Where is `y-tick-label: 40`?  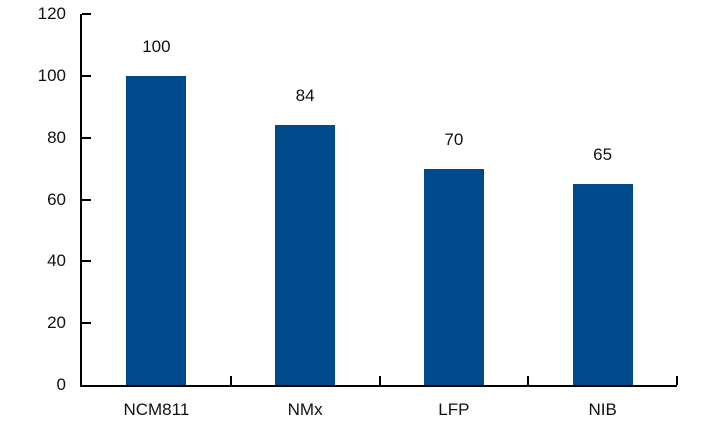
y-tick-label: 40 is located at coordinates (56, 261).